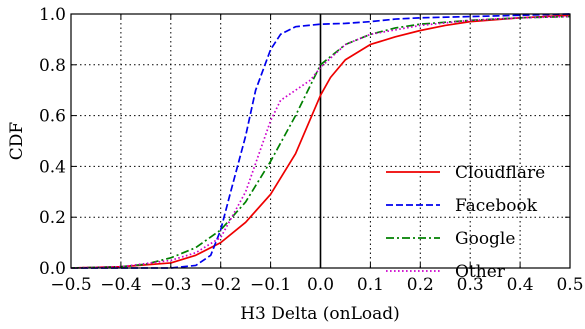 Image resolution: width=585 pixels, height=329 pixels. What do you see at coordinates (569, 285) in the screenshot?
I see `x-tick-label: 0.5` at bounding box center [569, 285].